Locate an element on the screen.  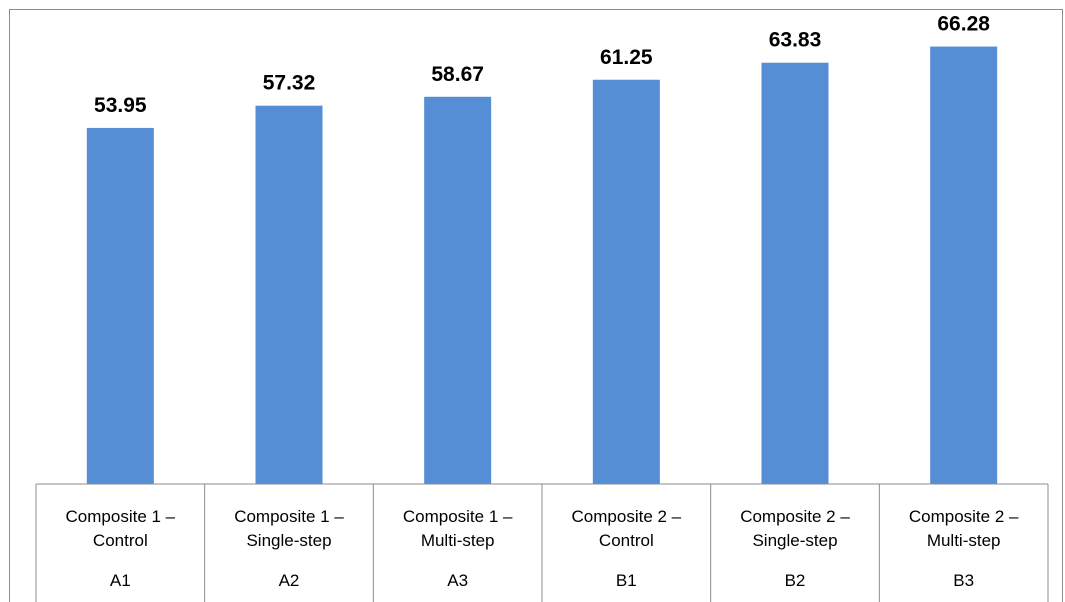
tick-label-a1-line2: Control is located at coordinates (120, 540).